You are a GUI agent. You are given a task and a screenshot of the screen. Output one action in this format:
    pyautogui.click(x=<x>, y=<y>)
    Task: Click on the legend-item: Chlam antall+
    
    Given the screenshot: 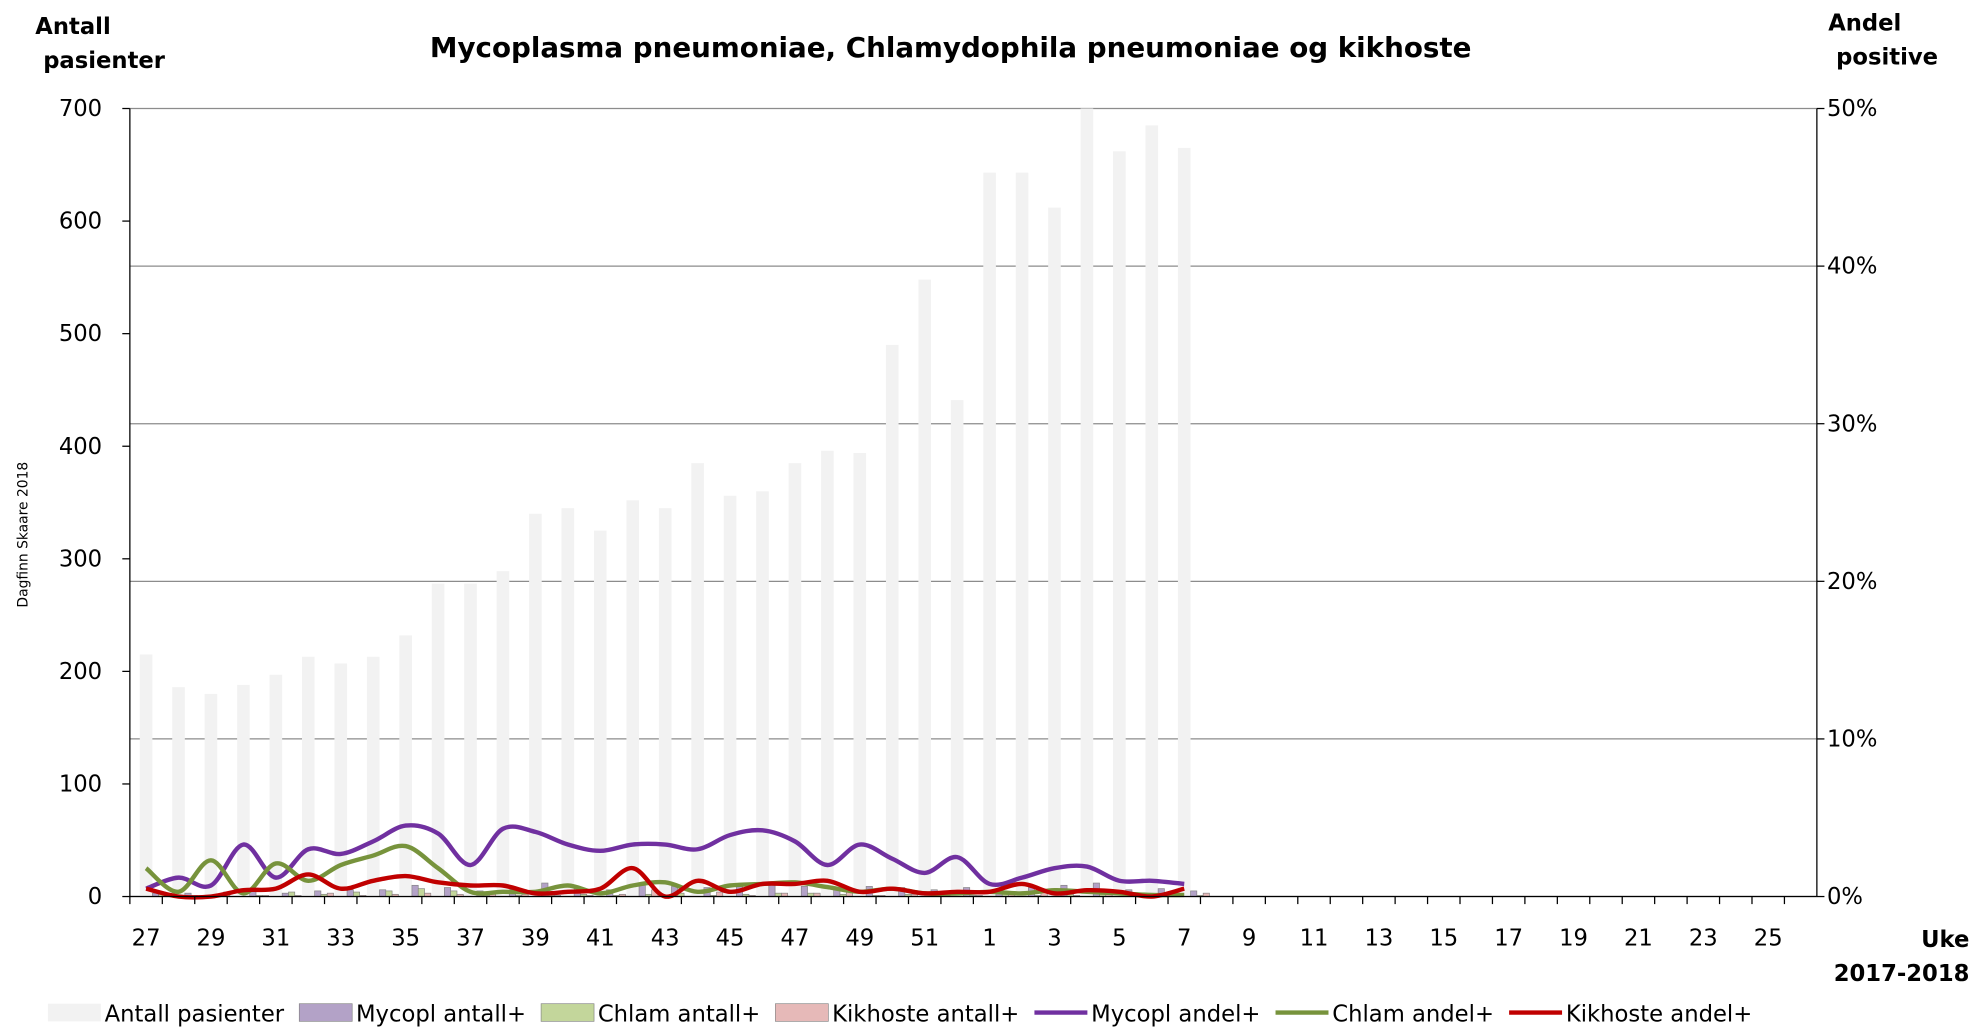 What is the action you would take?
    pyautogui.click(x=650, y=1014)
    